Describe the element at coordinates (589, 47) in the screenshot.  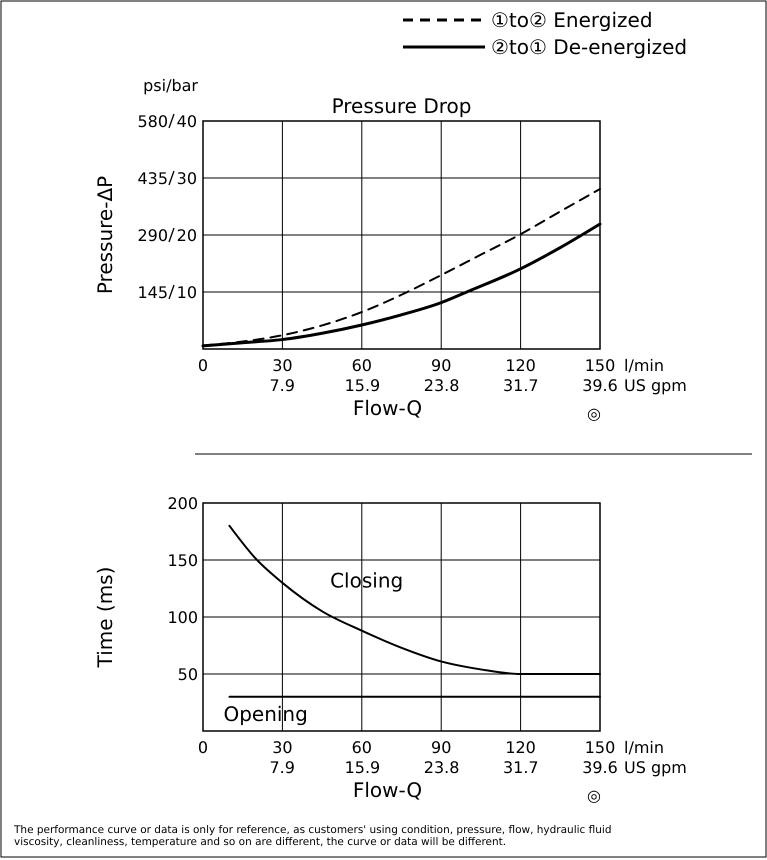
I see `legend-label: ②to① De-energized` at that location.